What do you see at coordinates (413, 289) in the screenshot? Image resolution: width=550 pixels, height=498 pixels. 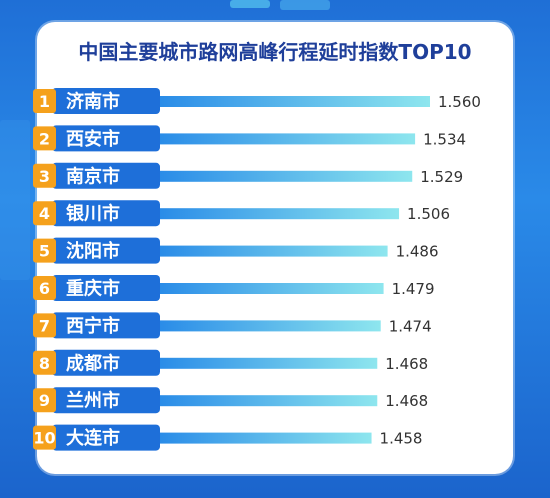 I see `value-label: 1.479` at bounding box center [413, 289].